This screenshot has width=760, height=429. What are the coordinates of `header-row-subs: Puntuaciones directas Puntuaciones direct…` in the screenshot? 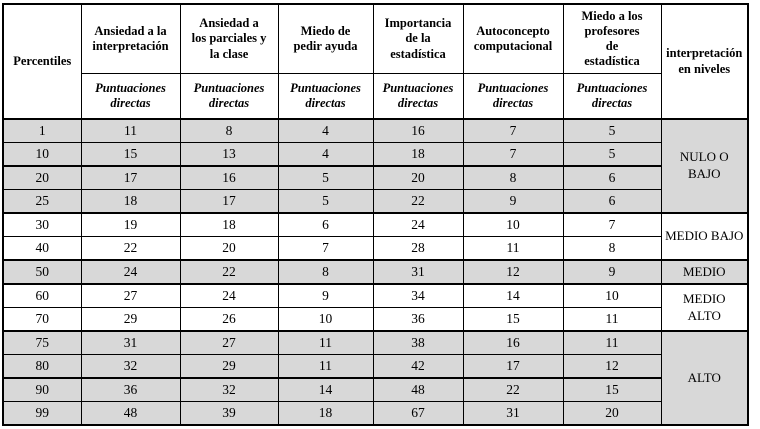 It's located at (375, 96).